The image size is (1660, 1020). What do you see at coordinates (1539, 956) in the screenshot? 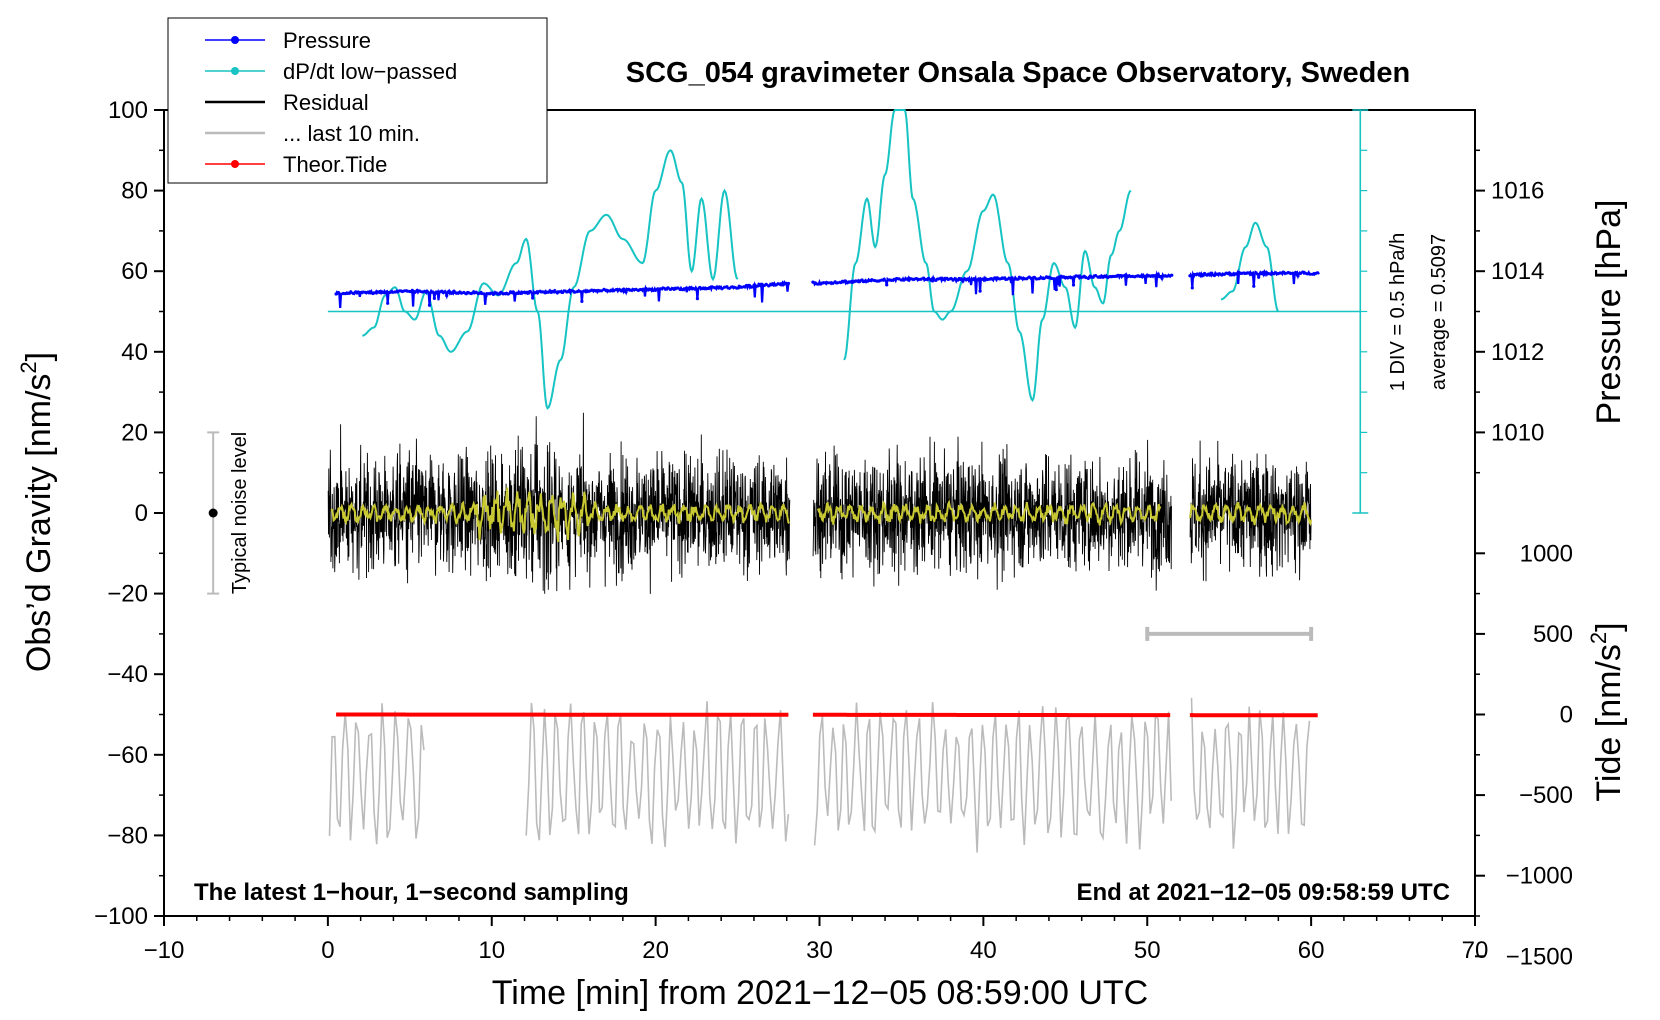
I see `tide-tick-label: −1500` at bounding box center [1539, 956].